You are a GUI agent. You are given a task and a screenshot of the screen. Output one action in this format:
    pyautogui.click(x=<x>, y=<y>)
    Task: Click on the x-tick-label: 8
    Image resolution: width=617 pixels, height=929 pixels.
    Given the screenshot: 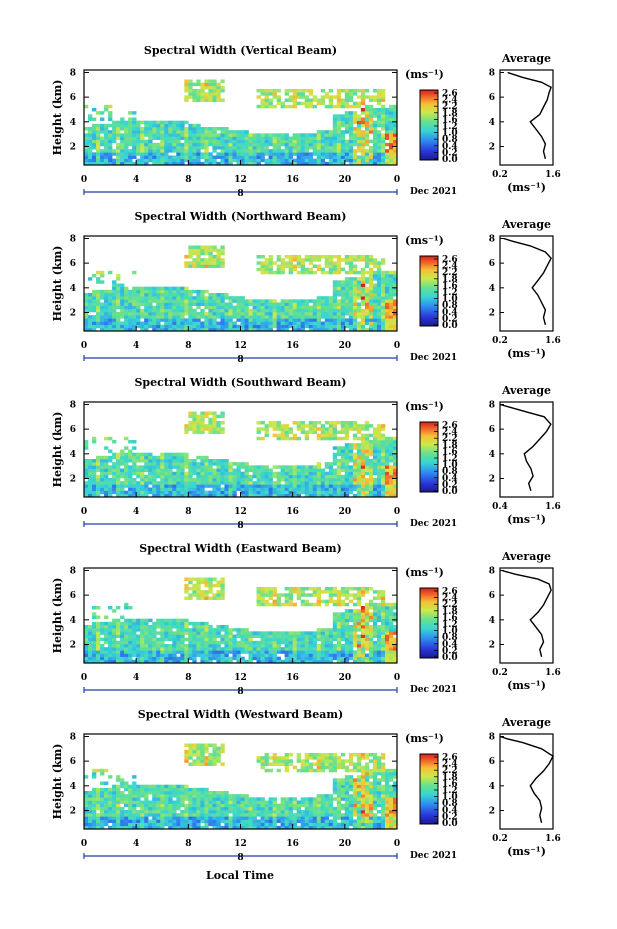 What is the action you would take?
    pyautogui.click(x=188, y=512)
    